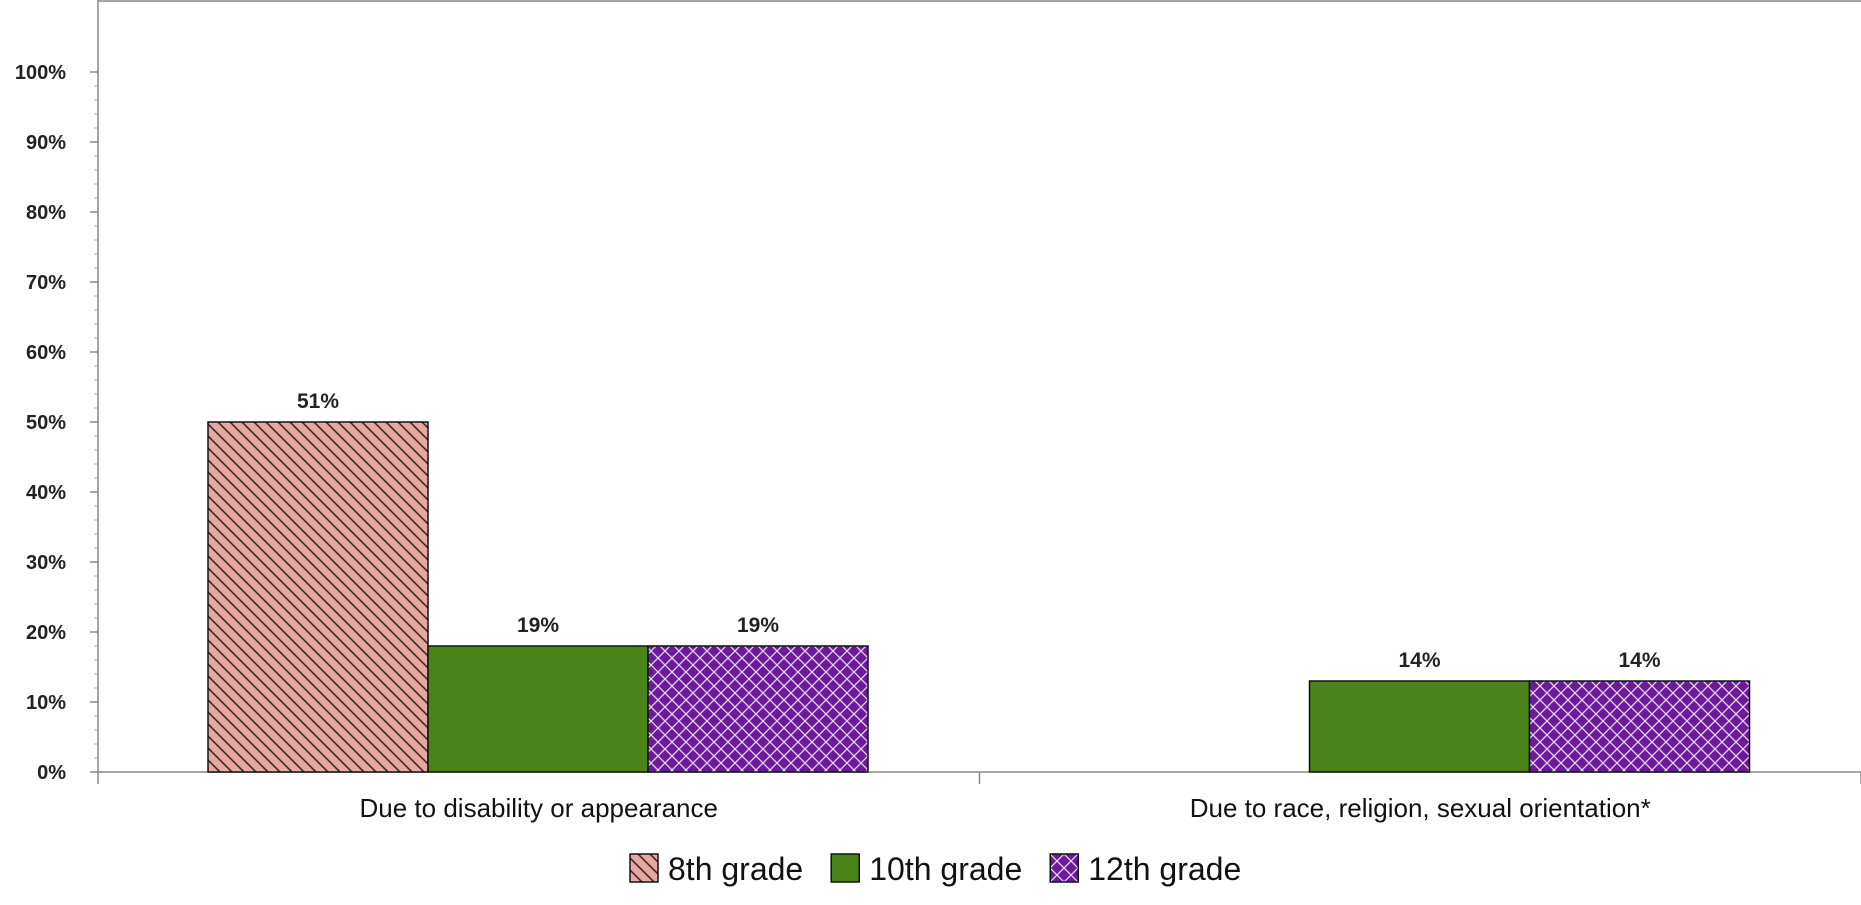 The width and height of the screenshot is (1861, 905). Describe the element at coordinates (46, 423) in the screenshot. I see `y-tick-label: 50%` at that location.